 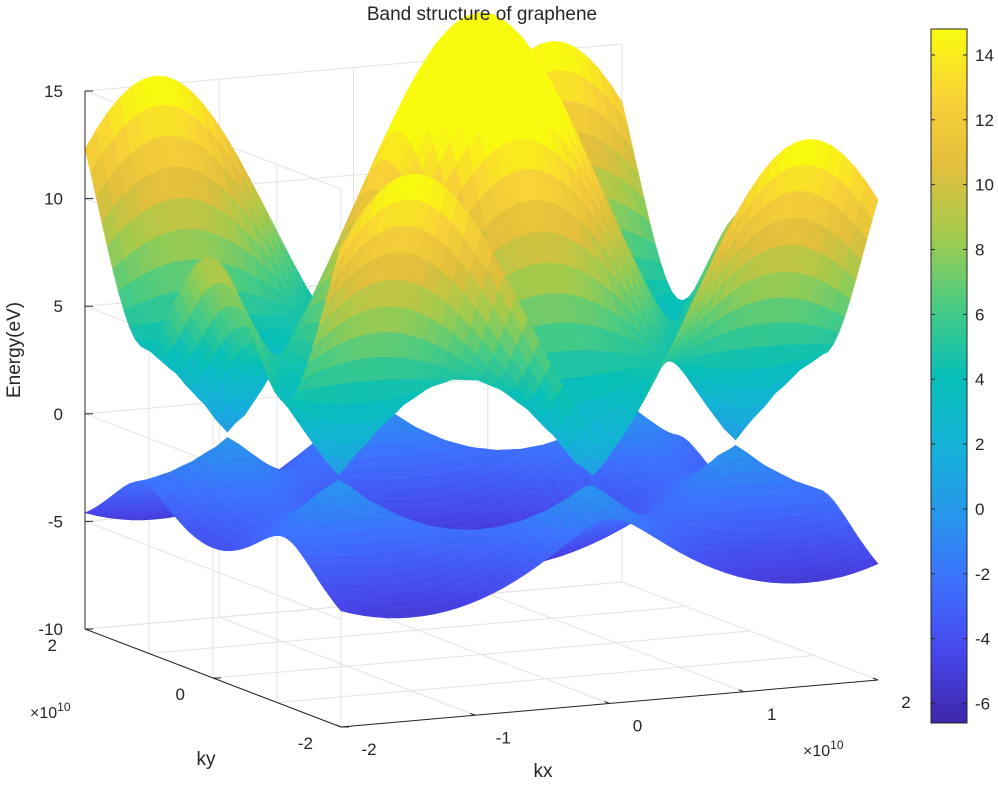 I want to click on z-tick-label: 15, so click(x=53, y=91).